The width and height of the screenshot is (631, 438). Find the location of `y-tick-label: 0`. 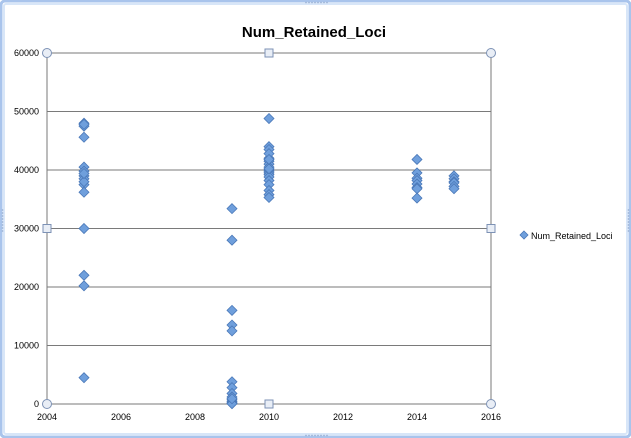

y-tick-label: 0 is located at coordinates (36, 404).